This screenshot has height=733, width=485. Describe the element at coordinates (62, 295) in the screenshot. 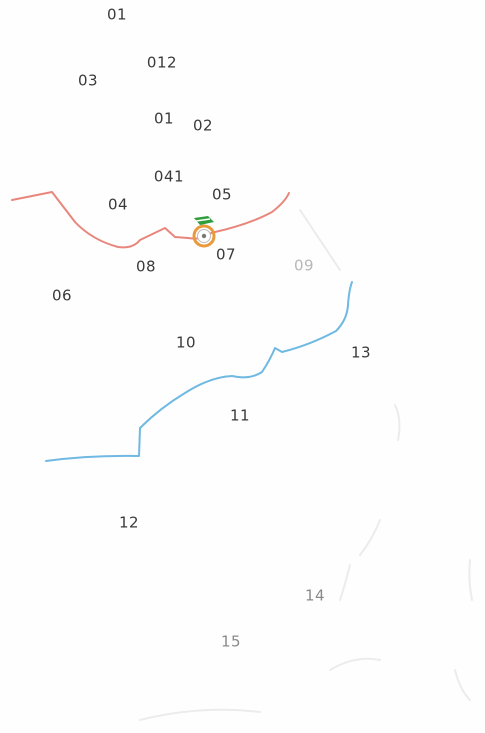

I see `map-label-06: 06` at that location.